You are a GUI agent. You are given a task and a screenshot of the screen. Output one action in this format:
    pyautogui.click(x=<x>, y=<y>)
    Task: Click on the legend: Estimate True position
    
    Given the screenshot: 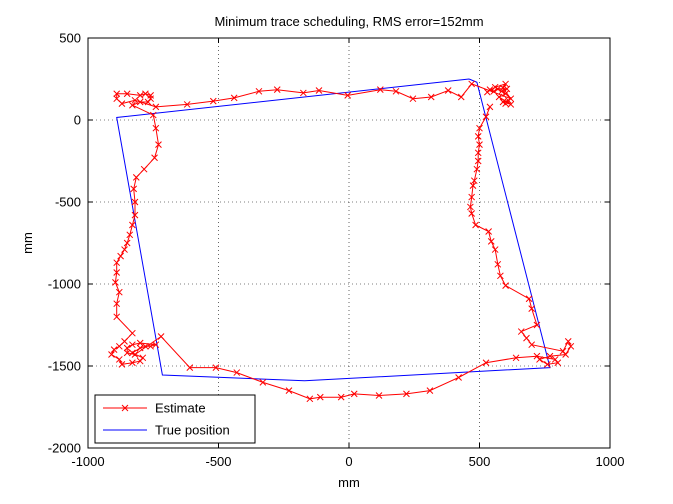 What is the action you would take?
    pyautogui.click(x=175, y=419)
    